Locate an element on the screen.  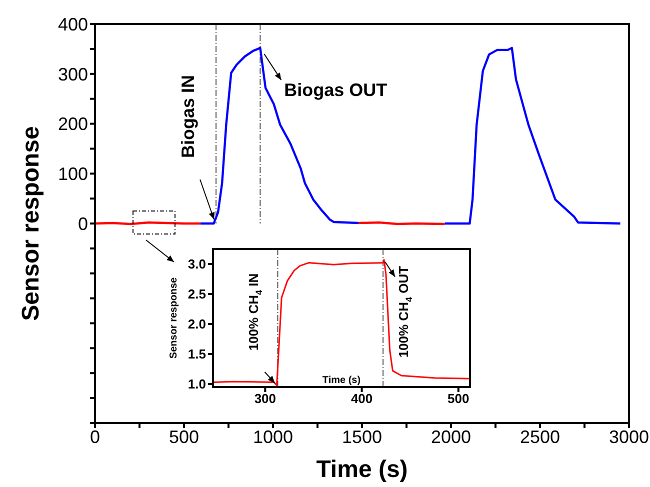
y-tick-label: 2.0 is located at coordinates (197, 324).